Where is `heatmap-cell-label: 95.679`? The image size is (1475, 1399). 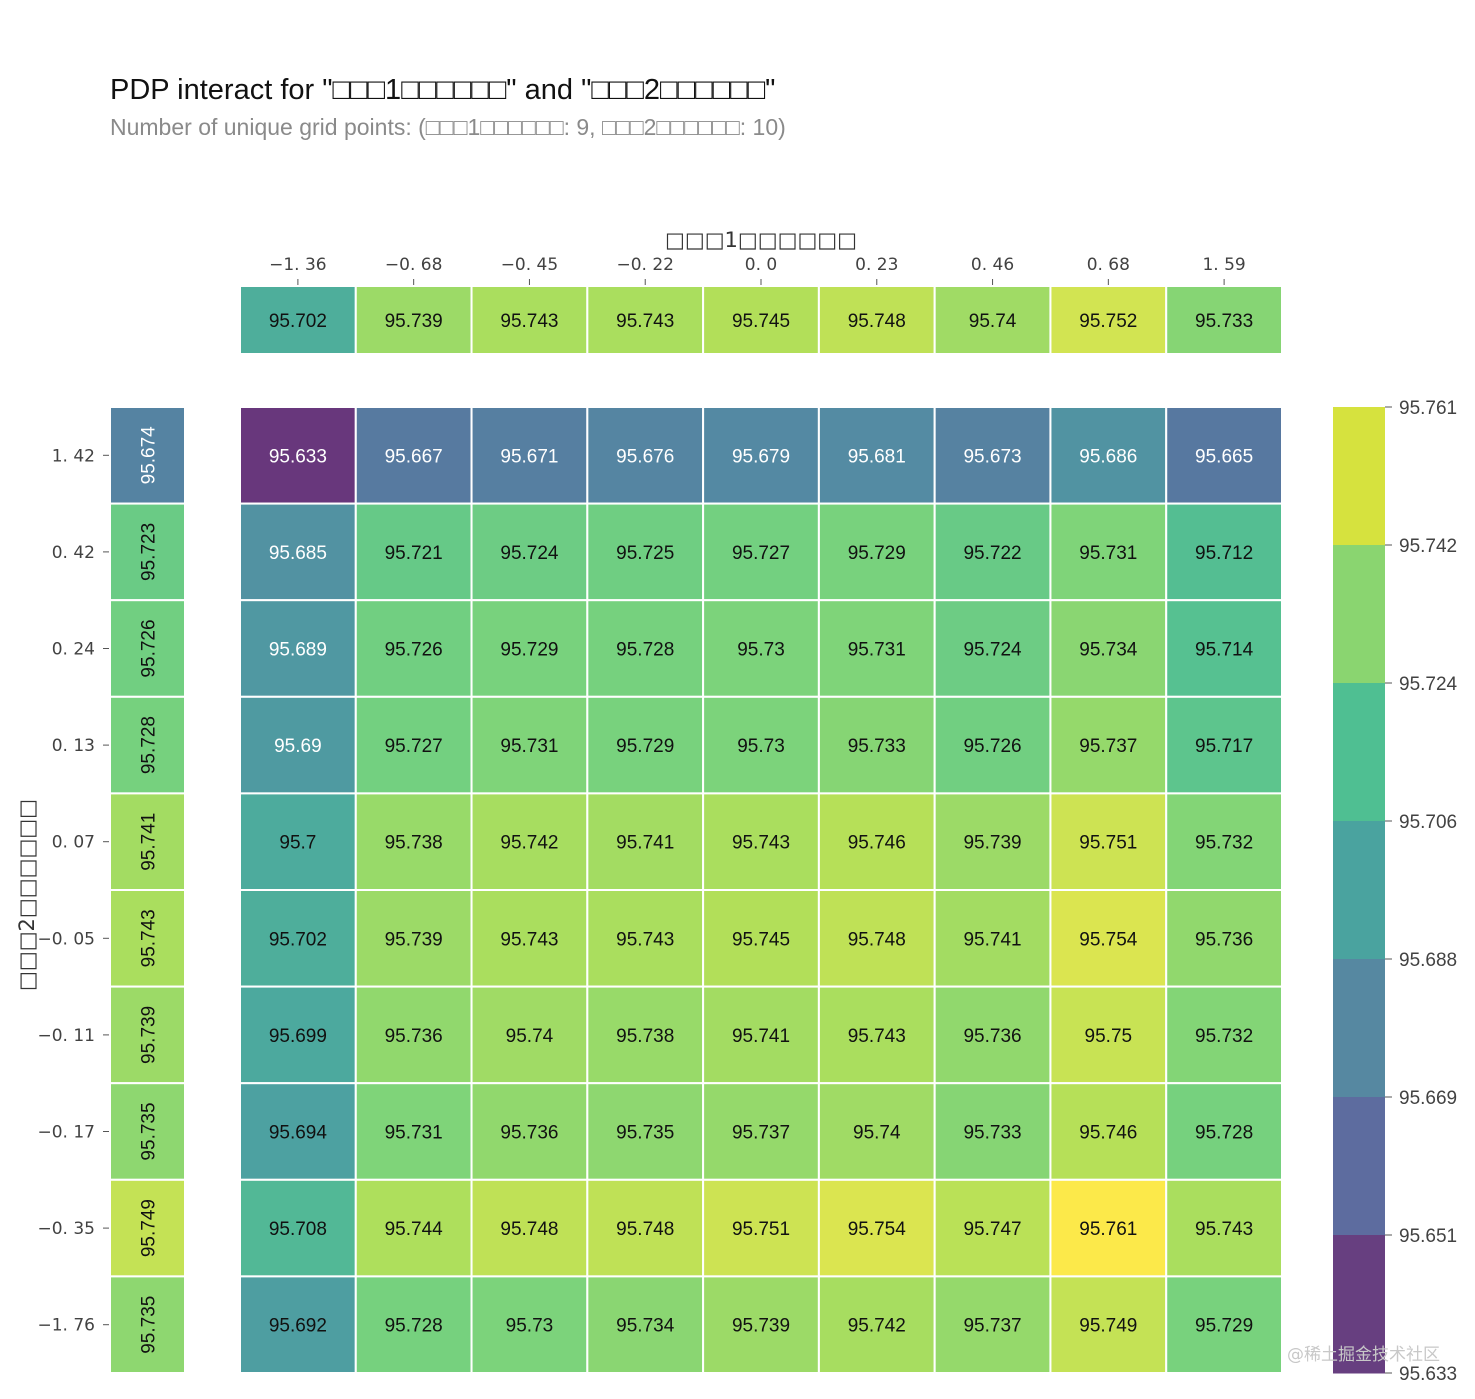
heatmap-cell-label: 95.679 is located at coordinates (761, 456).